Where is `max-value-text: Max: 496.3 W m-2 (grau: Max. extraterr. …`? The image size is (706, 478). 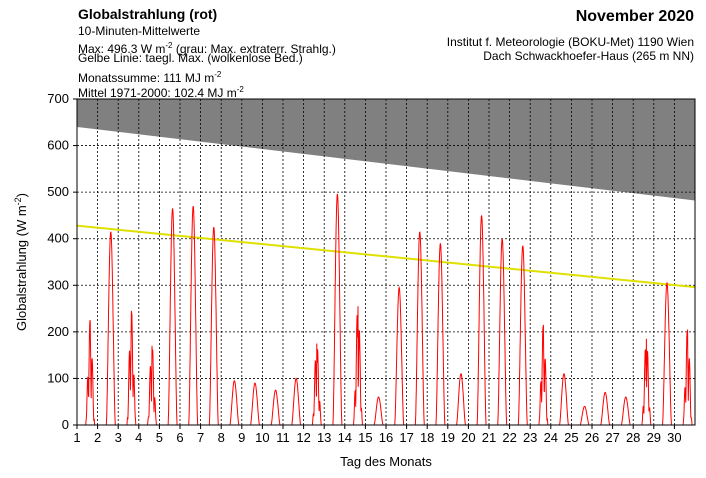 max-value-text: Max: 496.3 W m-2 (grau: Max. extraterr. … is located at coordinates (207, 48).